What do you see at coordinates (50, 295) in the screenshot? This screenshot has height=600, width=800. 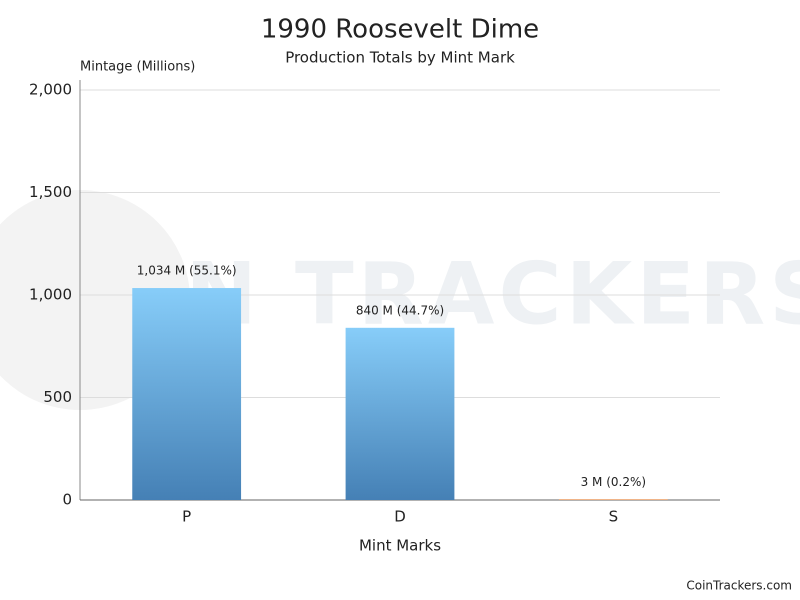 I see `y-tick-label: 1,000` at bounding box center [50, 295].